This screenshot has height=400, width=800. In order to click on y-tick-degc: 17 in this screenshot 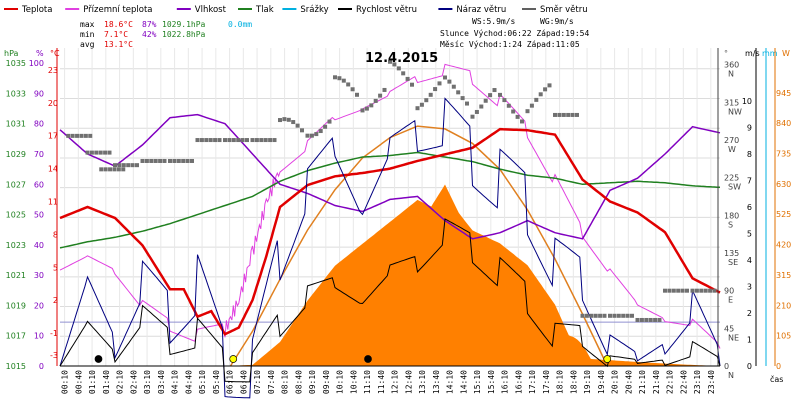, I will do `click(53, 136)`.